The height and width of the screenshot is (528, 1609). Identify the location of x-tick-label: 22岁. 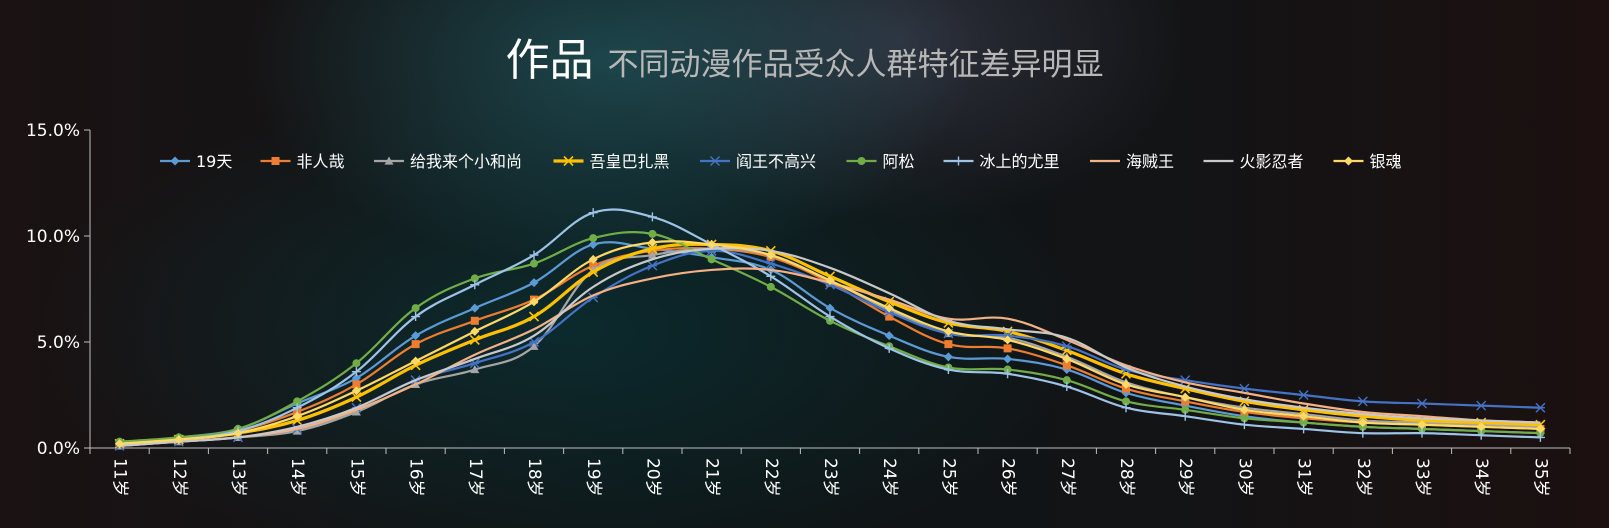
(771, 477).